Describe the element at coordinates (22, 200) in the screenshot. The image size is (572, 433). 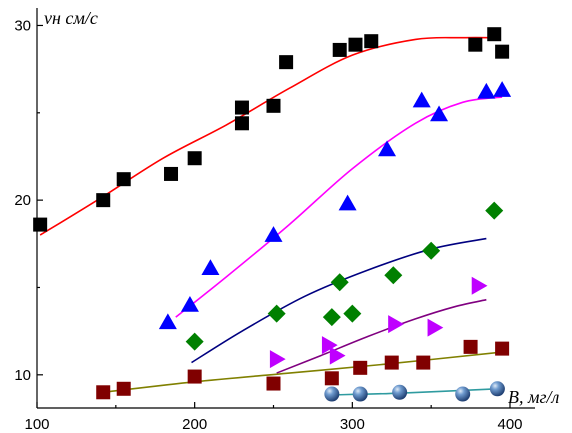
I see `y-tick-label: 20` at that location.